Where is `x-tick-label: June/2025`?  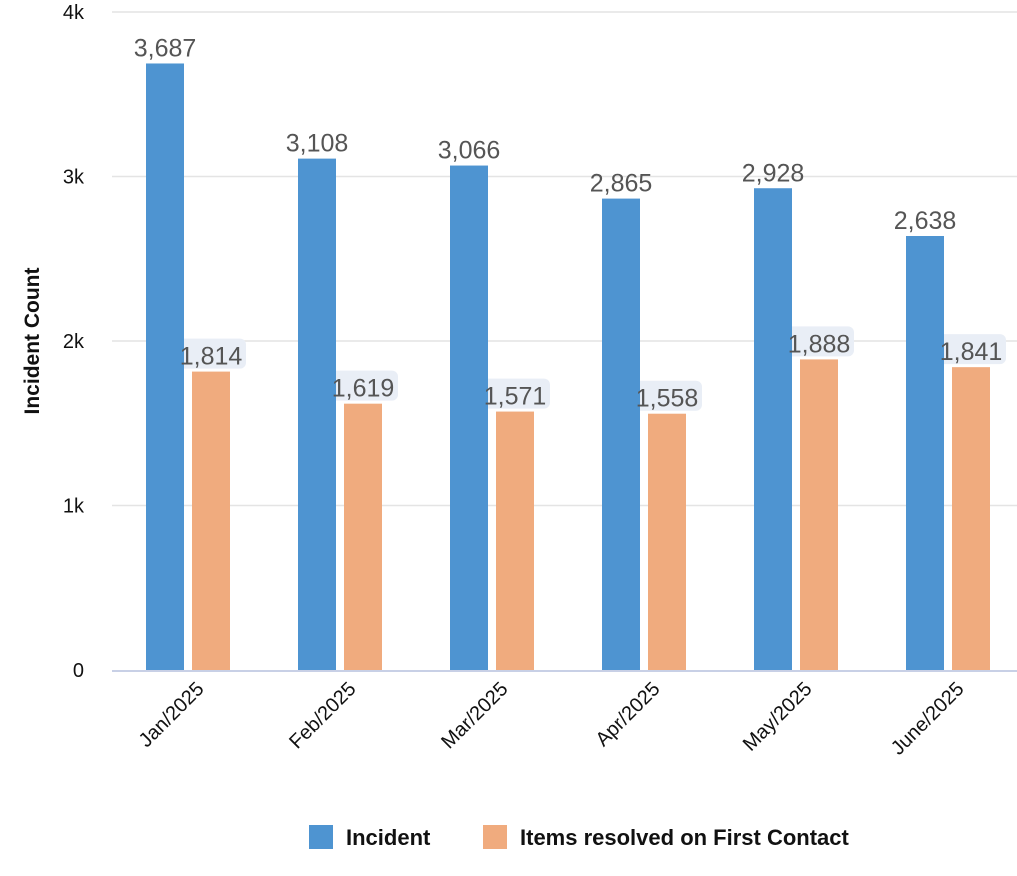
x-tick-label: June/2025 is located at coordinates (928, 719).